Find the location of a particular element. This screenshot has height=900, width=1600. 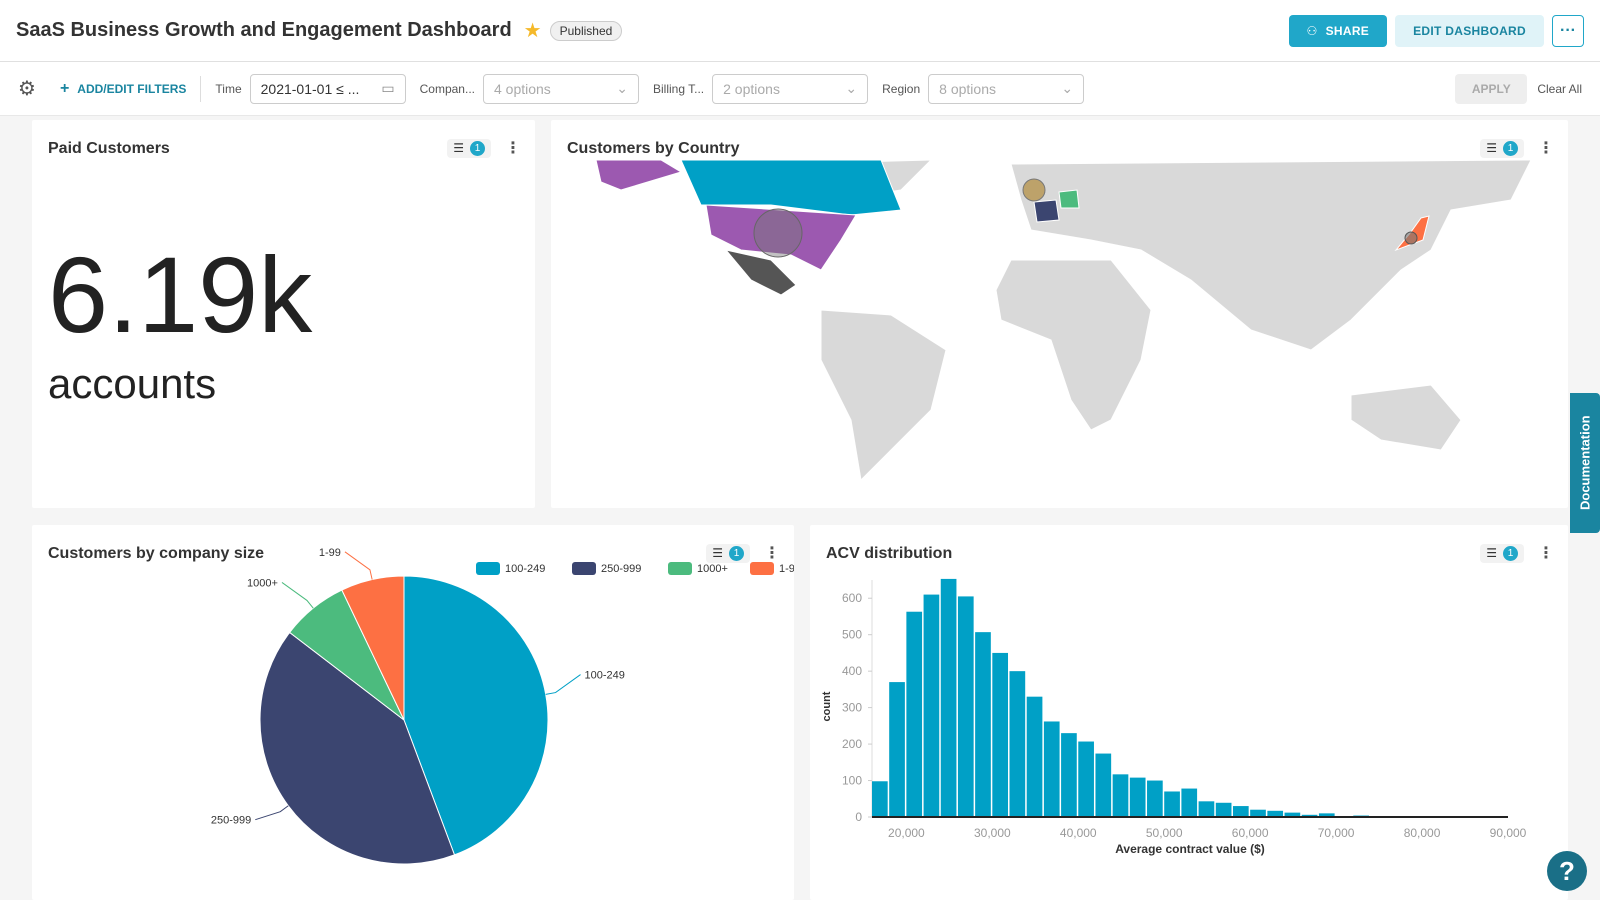

filter-label-region: Region is located at coordinates (901, 88).